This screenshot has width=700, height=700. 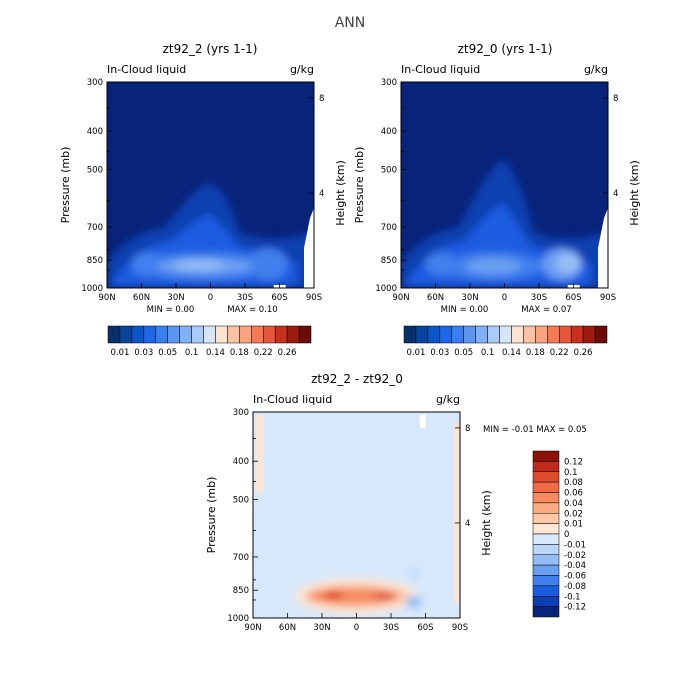 I want to click on panel-title: zt92_2 (yrs 1-1), so click(x=210, y=49).